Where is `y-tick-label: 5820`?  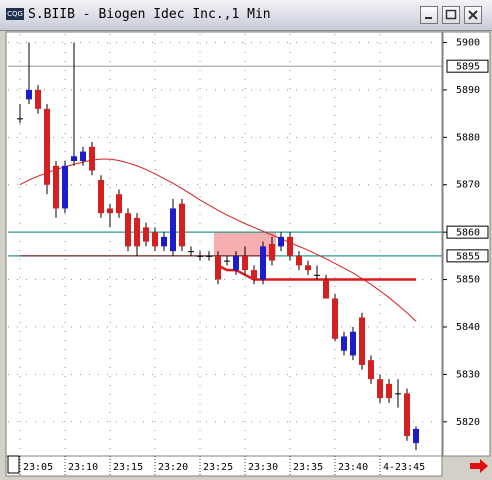
y-tick-label: 5820 is located at coordinates (468, 422).